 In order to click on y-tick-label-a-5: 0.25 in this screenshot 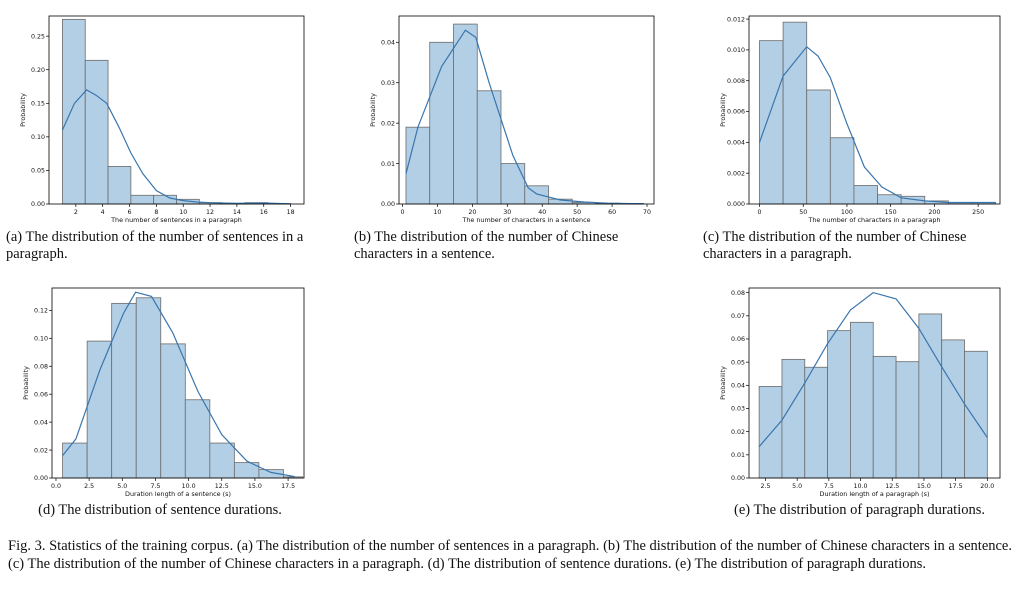, I will do `click(38, 36)`.